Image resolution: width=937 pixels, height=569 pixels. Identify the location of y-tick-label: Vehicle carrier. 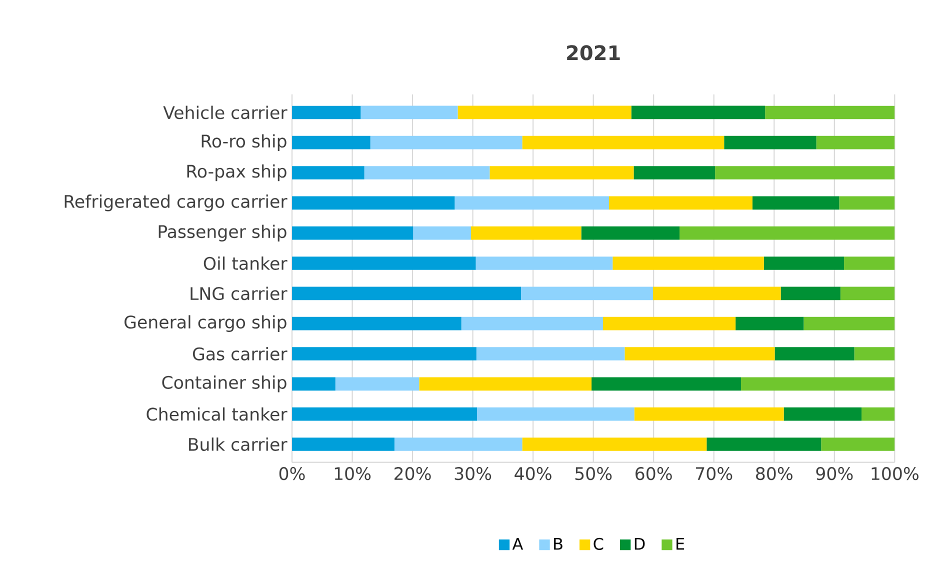
(225, 113).